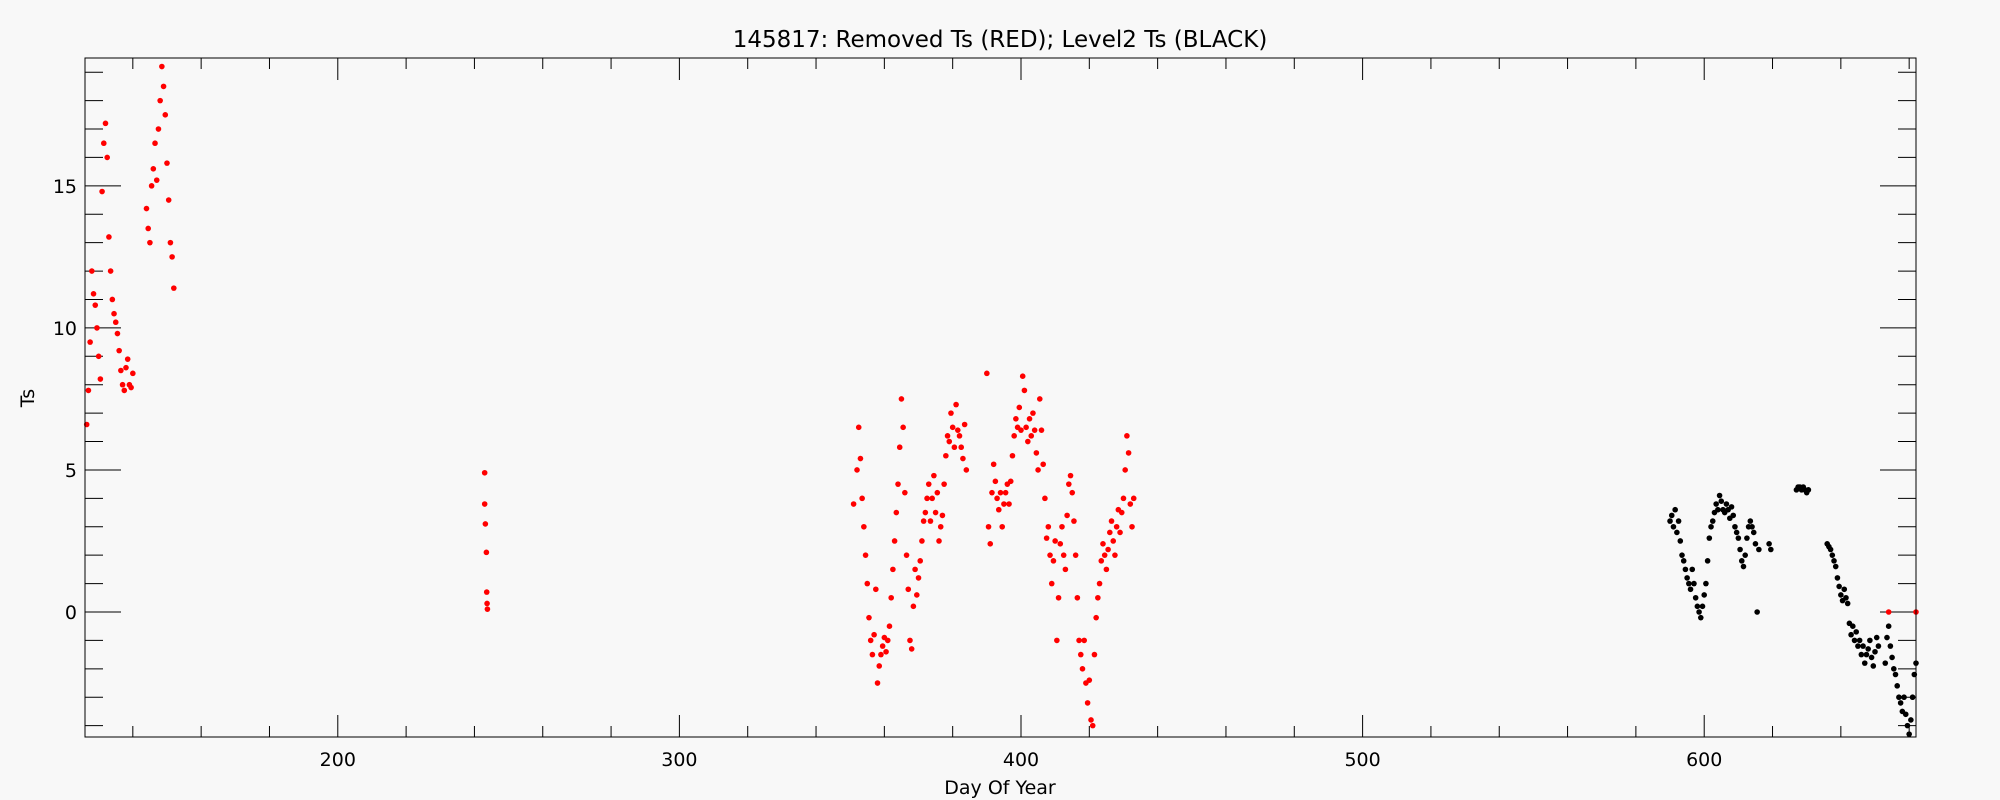 This screenshot has width=2000, height=800. Describe the element at coordinates (1021, 760) in the screenshot. I see `x-tick-label: 400` at that location.